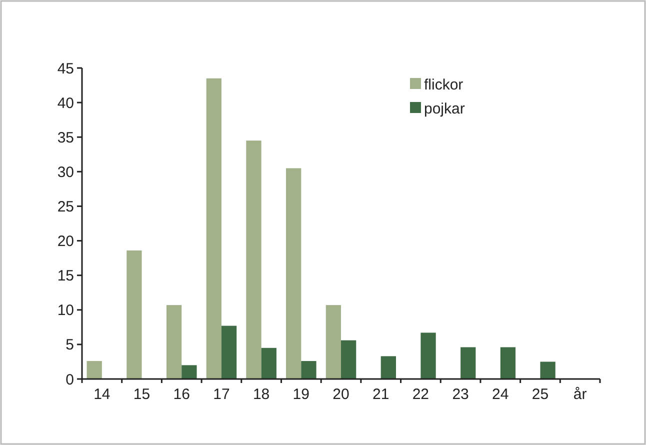 The width and height of the screenshot is (646, 445). I want to click on y-tick-label: 45, so click(65, 69).